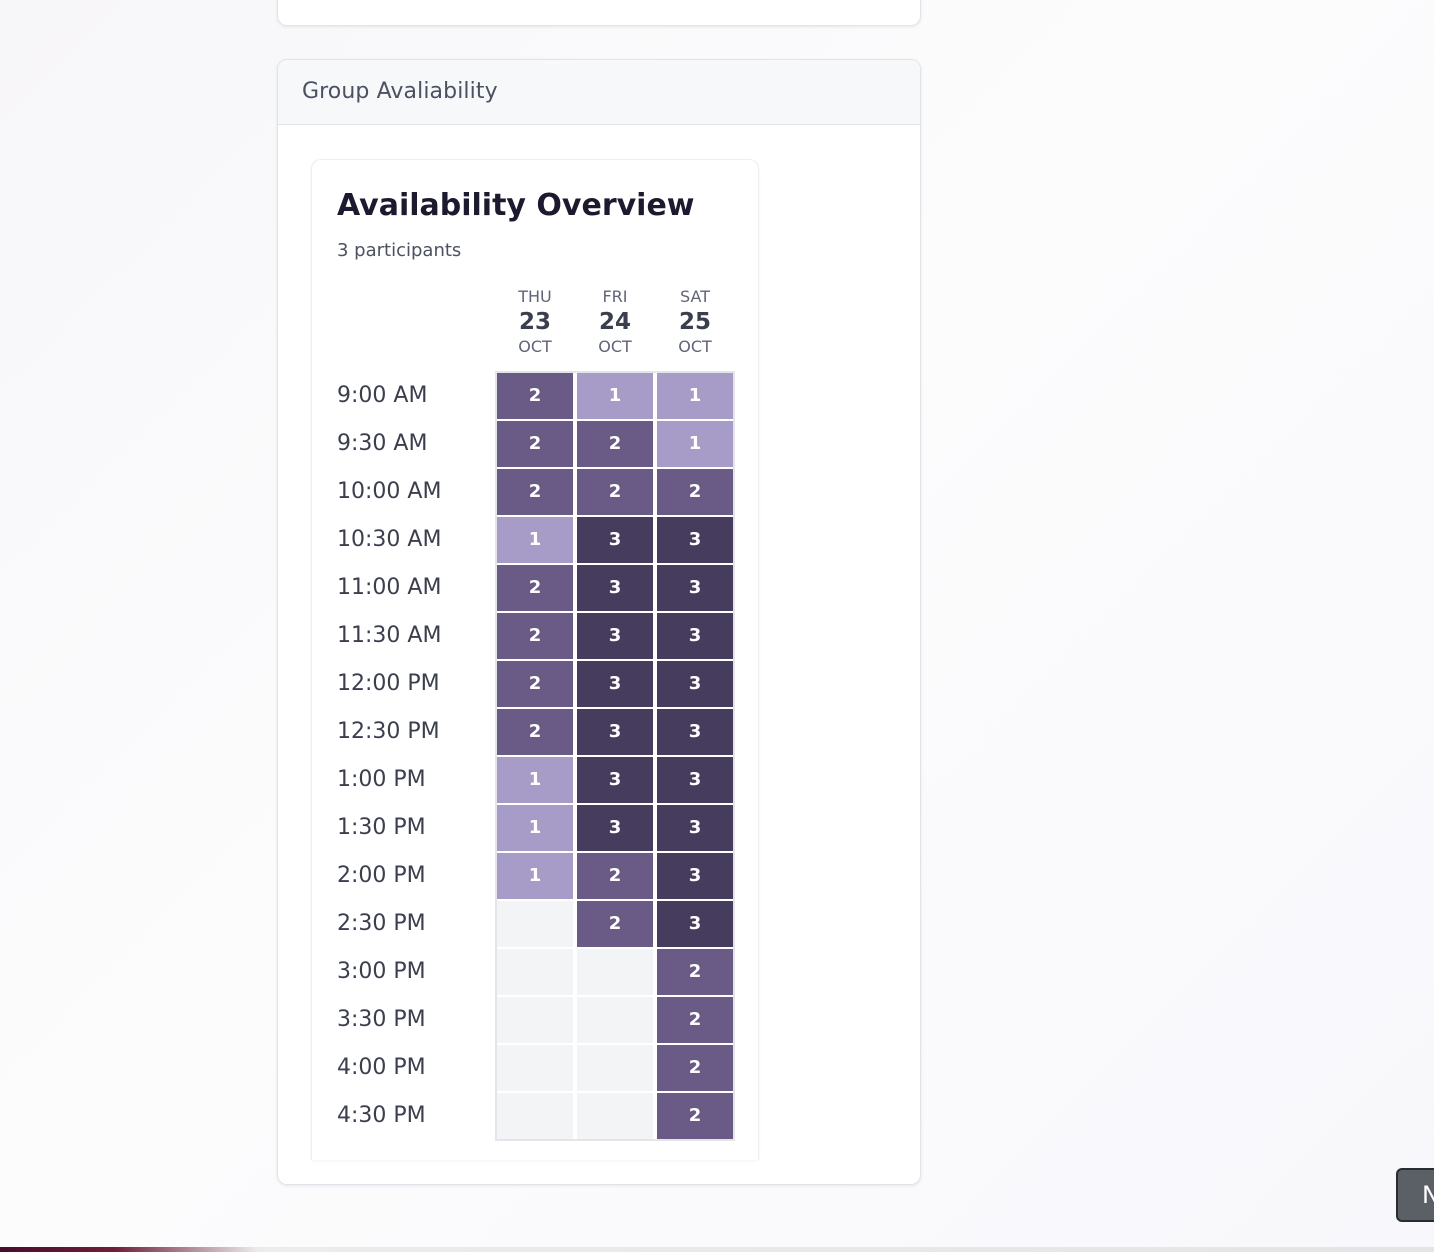 This screenshot has height=1252, width=1434. I want to click on time-slot-label: 10:30 AM, so click(389, 539).